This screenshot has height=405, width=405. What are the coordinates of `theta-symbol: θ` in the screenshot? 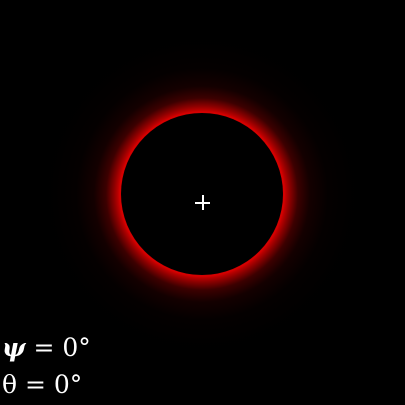 It's located at (10, 384).